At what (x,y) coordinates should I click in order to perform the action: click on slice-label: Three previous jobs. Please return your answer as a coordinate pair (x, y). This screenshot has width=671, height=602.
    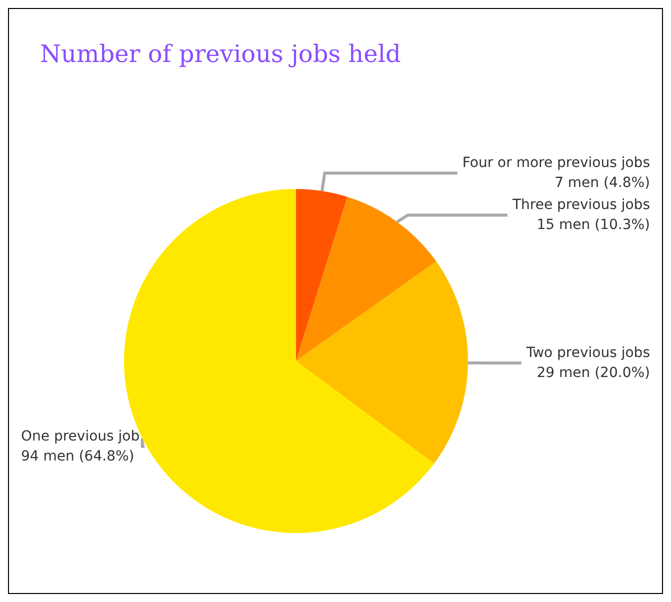
    Looking at the image, I should click on (581, 205).